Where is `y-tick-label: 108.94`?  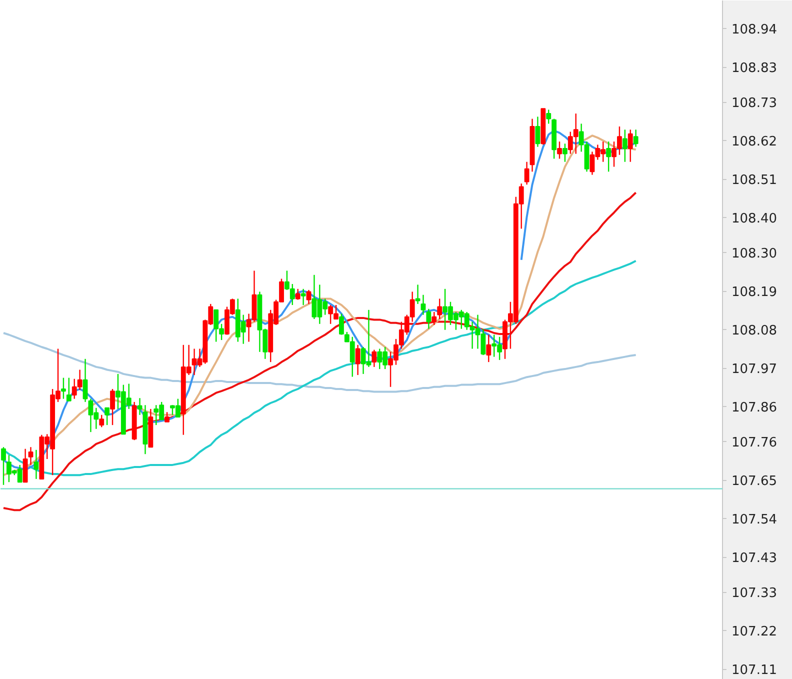 y-tick-label: 108.94 is located at coordinates (754, 30).